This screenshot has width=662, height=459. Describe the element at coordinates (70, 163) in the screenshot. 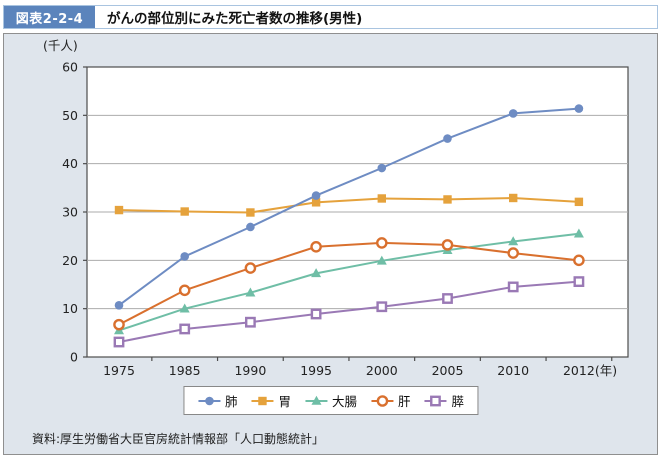

I see `y-axis-tick-label: 40` at that location.